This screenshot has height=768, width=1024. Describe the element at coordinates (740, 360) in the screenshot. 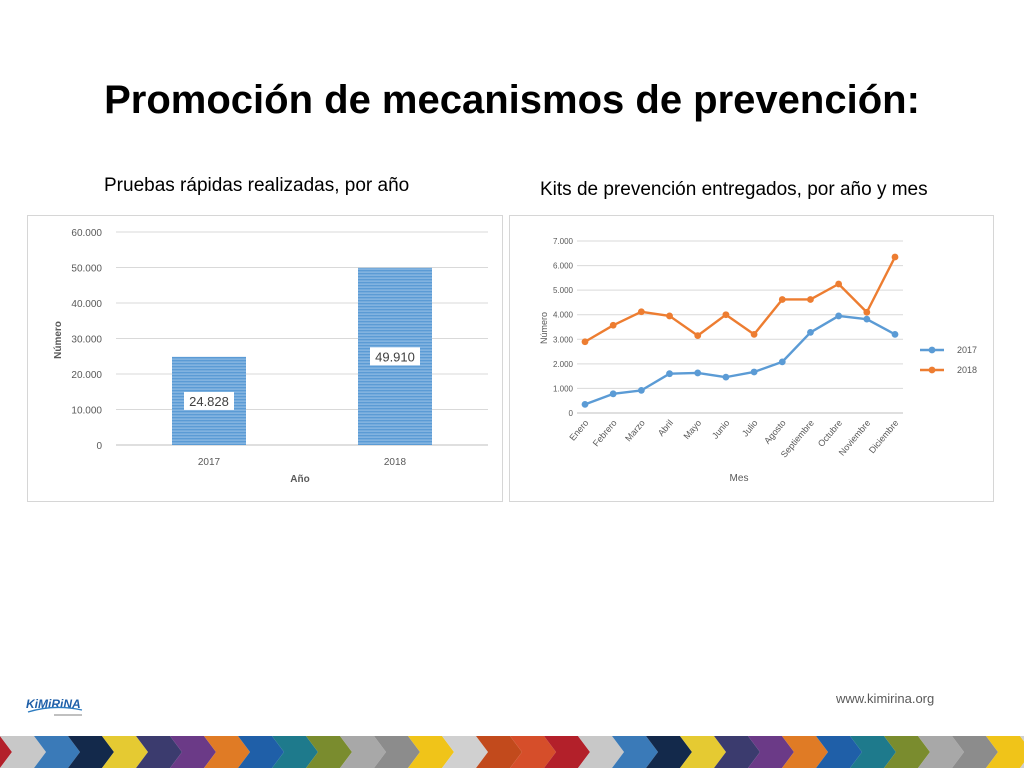

I see `series-line-2017` at that location.